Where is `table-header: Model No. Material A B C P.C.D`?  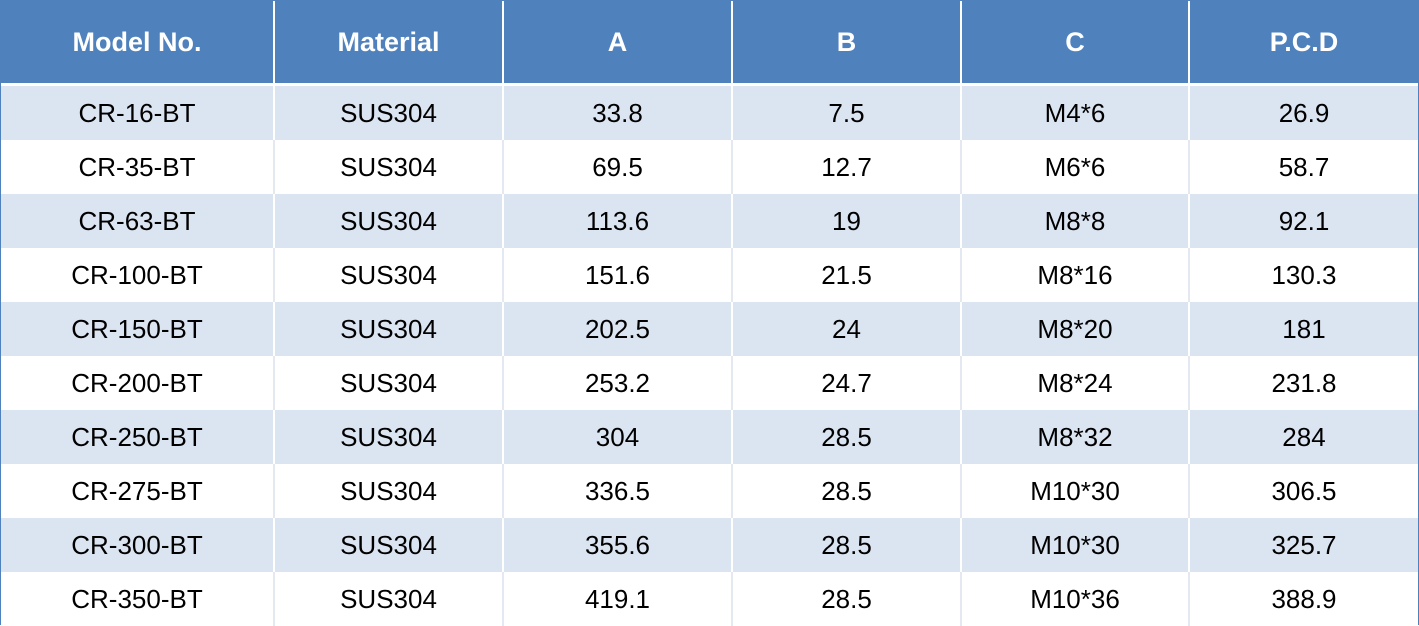 table-header: Model No. Material A B C P.C.D is located at coordinates (709, 43).